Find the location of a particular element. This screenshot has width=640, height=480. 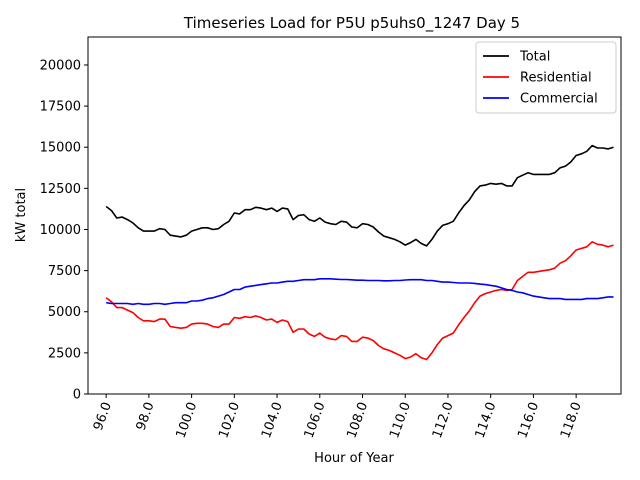

legend-label-total: Total is located at coordinates (534, 57).